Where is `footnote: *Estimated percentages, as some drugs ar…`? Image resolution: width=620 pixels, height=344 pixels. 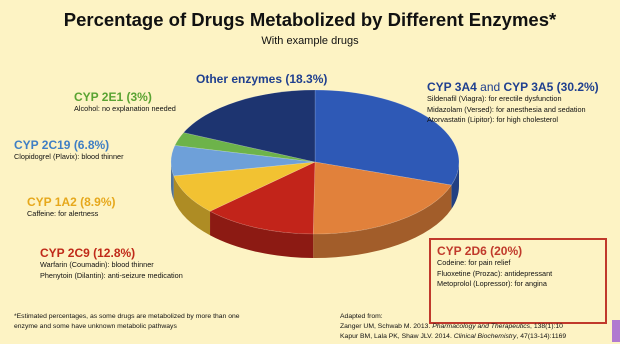 footnote: *Estimated percentages, as some drugs ar… is located at coordinates (174, 322).